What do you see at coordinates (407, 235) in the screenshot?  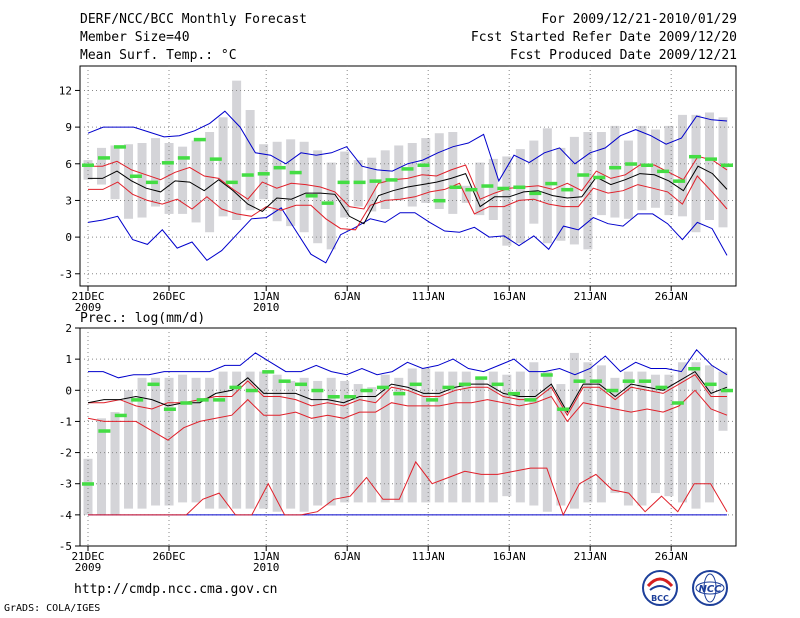 I see `min-line` at bounding box center [407, 235].